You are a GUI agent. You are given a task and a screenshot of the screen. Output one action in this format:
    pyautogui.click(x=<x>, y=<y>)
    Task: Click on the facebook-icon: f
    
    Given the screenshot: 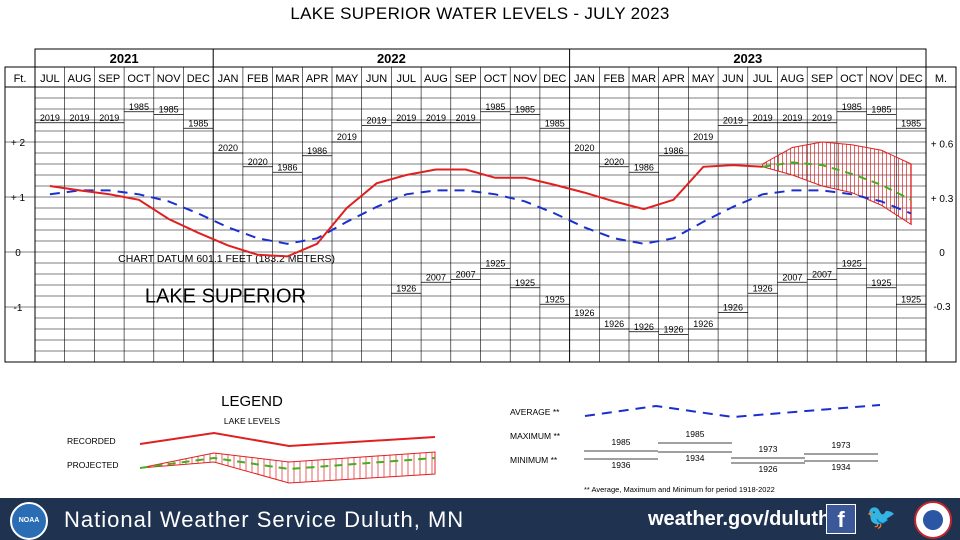 What is the action you would take?
    pyautogui.click(x=841, y=519)
    